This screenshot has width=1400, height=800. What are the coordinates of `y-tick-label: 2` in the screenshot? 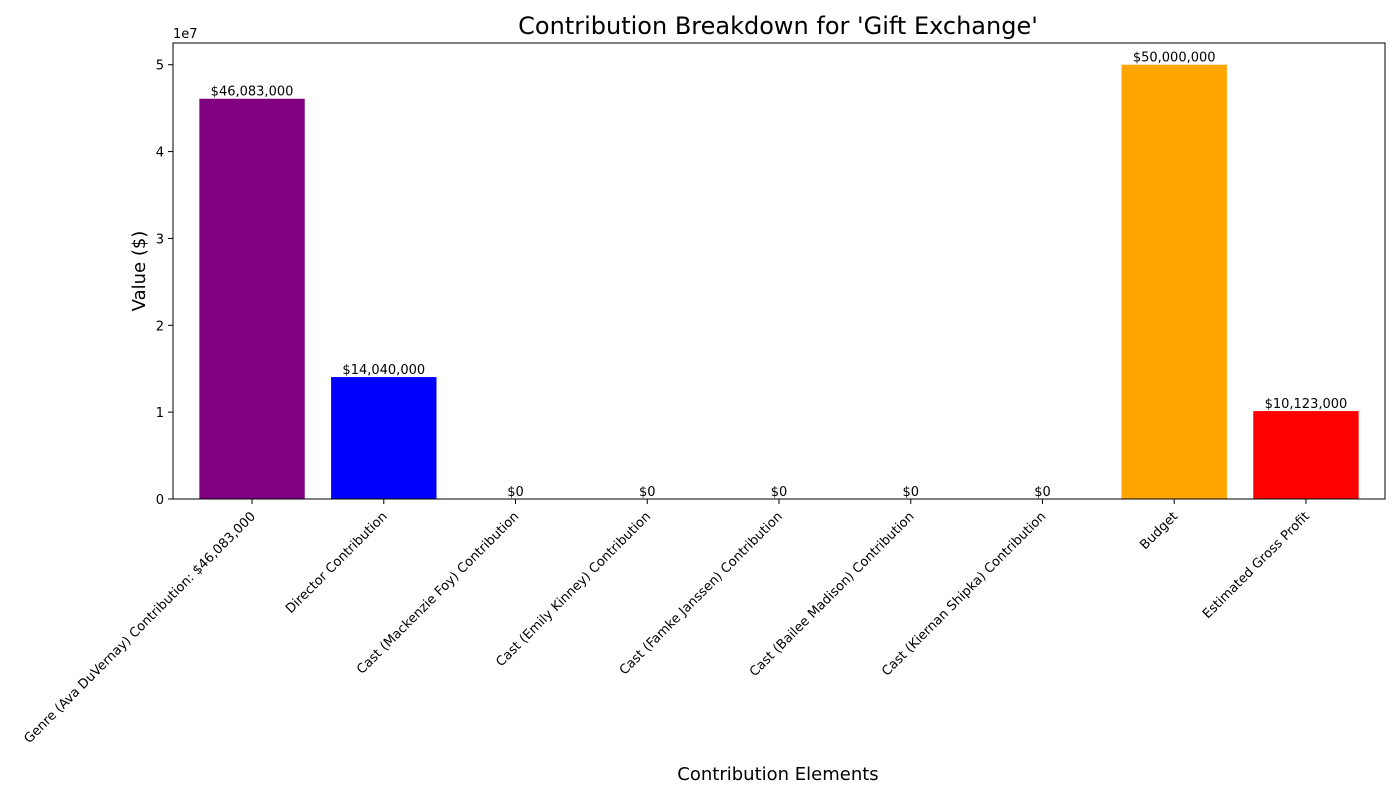 It's located at (160, 326).